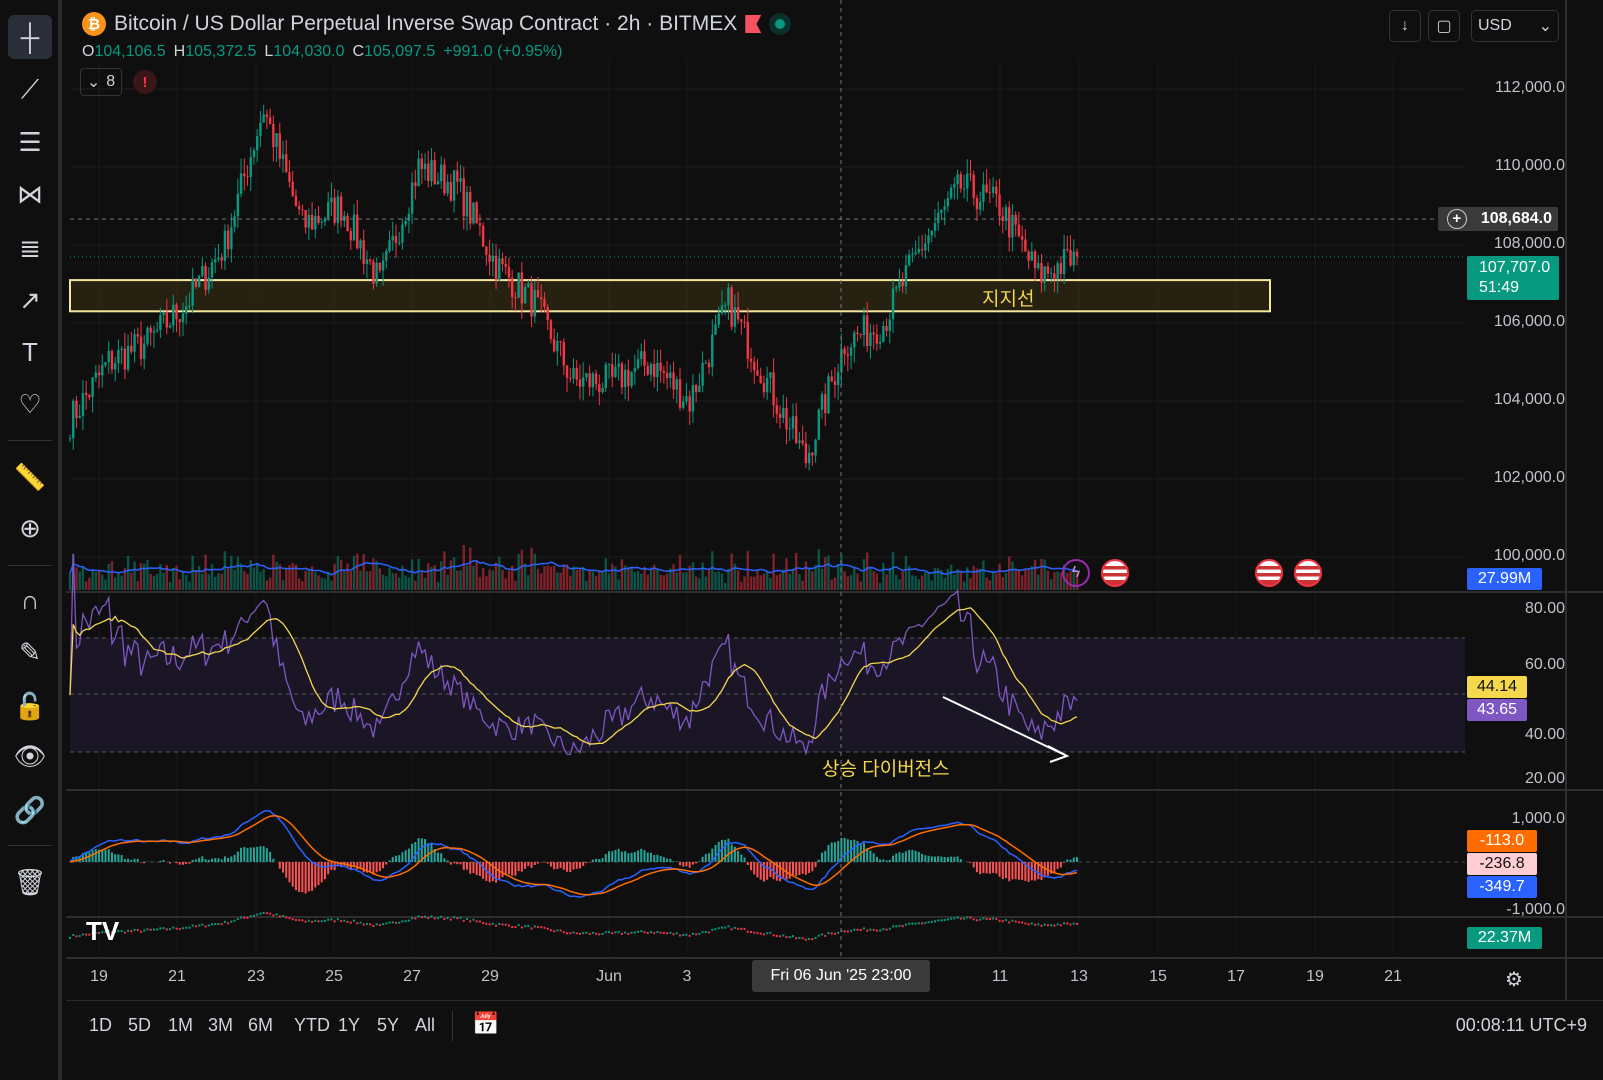  Describe the element at coordinates (1444, 26) in the screenshot. I see `fullscreen-icon: ▢` at that location.